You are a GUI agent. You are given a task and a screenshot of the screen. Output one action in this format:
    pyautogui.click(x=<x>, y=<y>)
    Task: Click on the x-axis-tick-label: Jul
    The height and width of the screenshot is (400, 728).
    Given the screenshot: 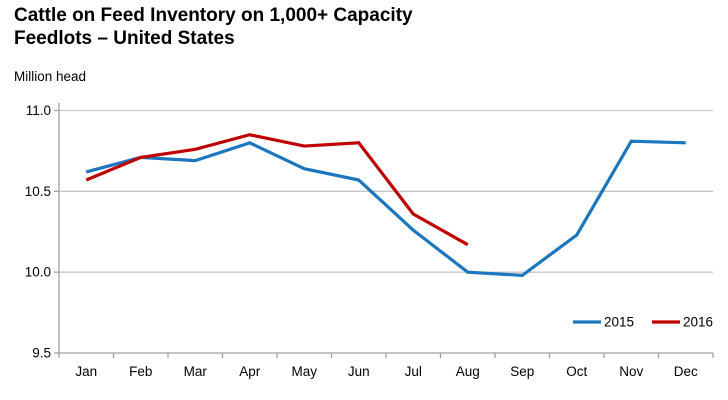 What is the action you would take?
    pyautogui.click(x=413, y=371)
    